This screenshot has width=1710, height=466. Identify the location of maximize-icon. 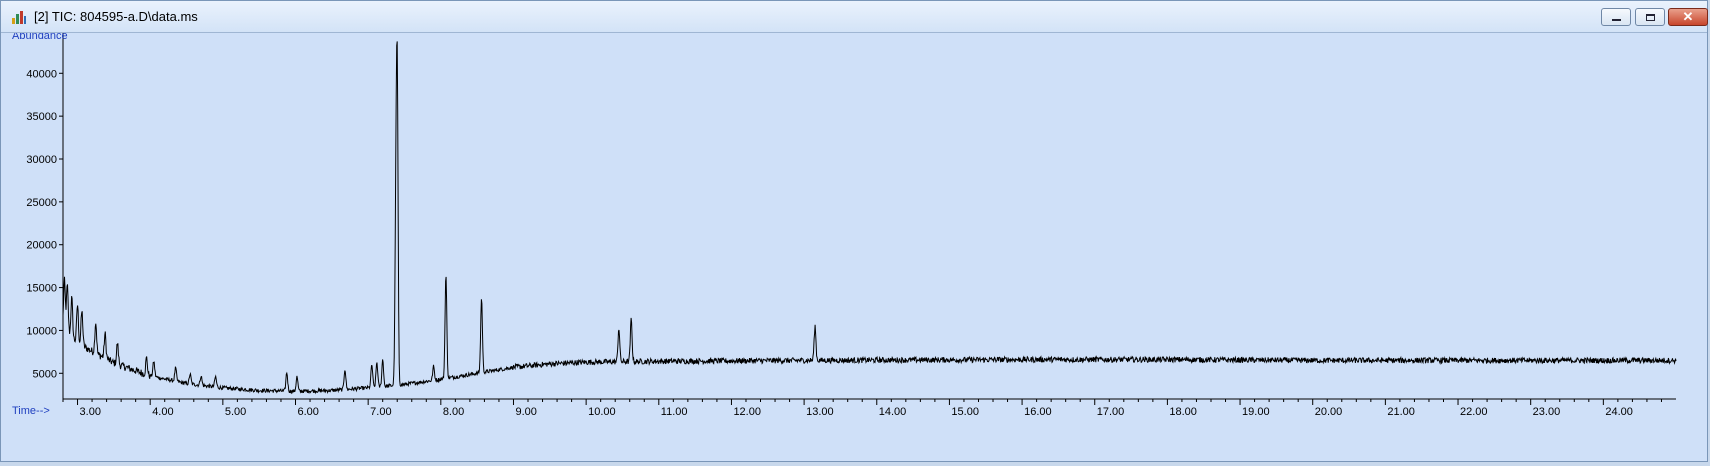
(1650, 17).